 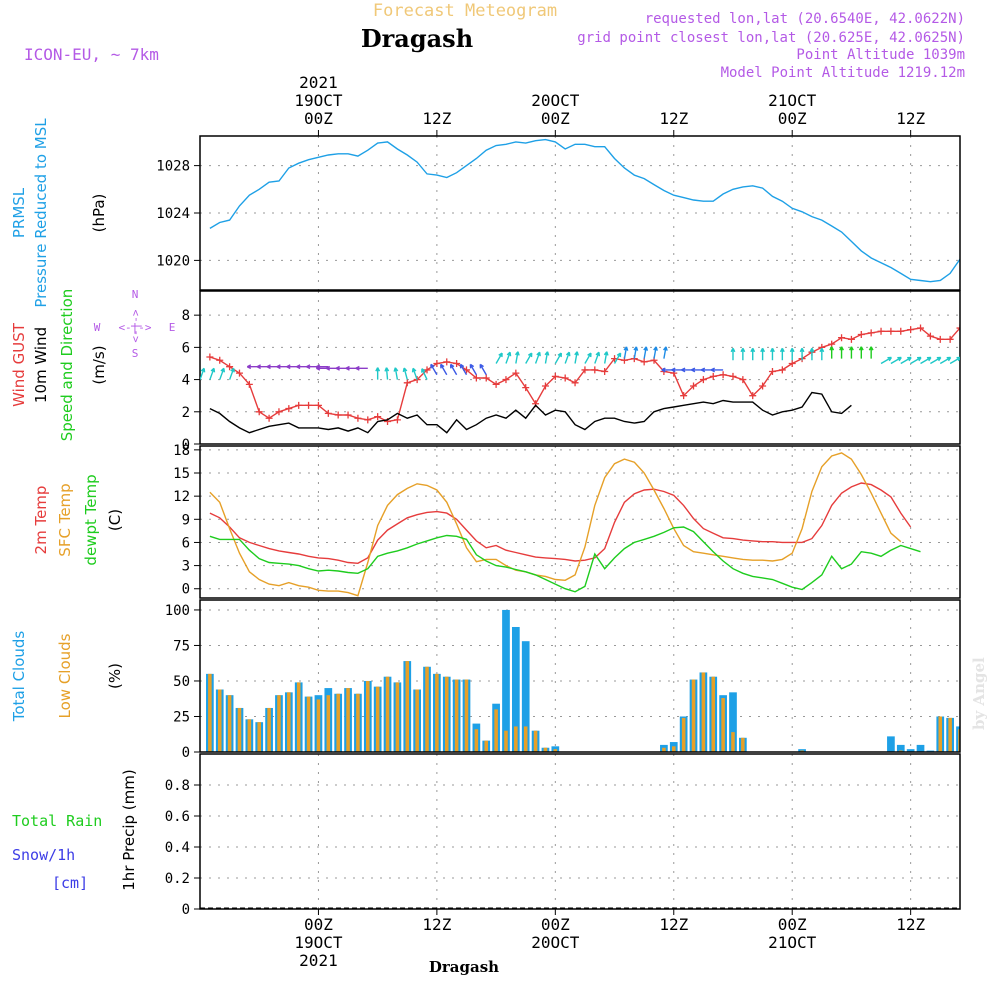 I want to click on time-label-top: 12Z, so click(x=910, y=118).